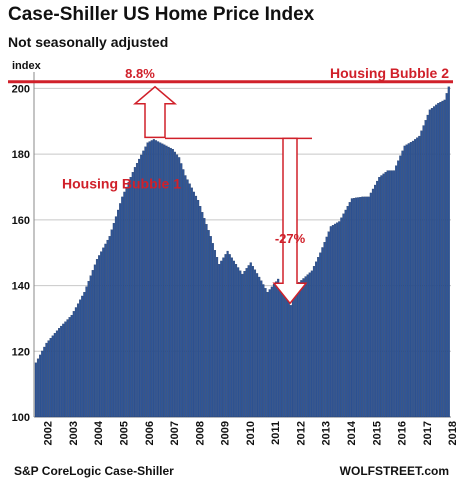  Describe the element at coordinates (21, 418) in the screenshot. I see `y-tick-100: 100` at that location.